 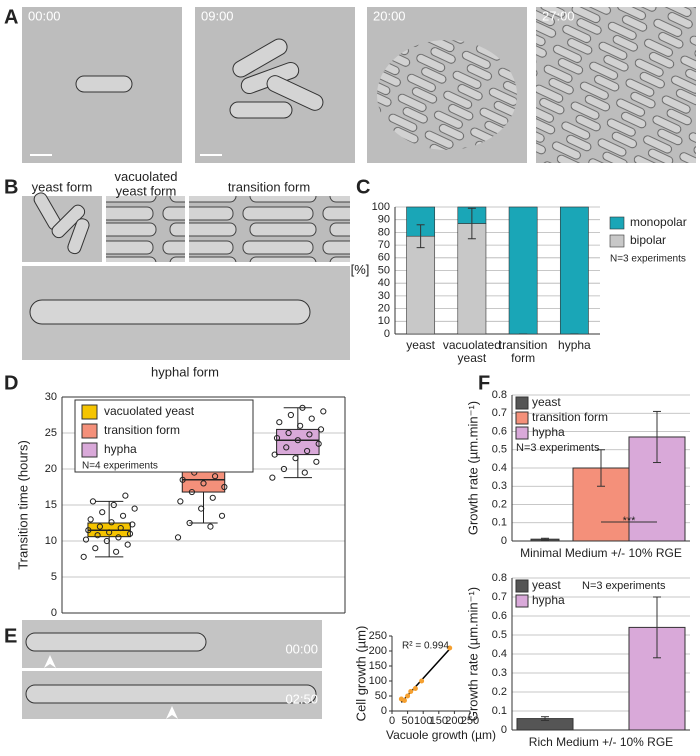 I want to click on y-tick-label: 100, so click(x=381, y=207).